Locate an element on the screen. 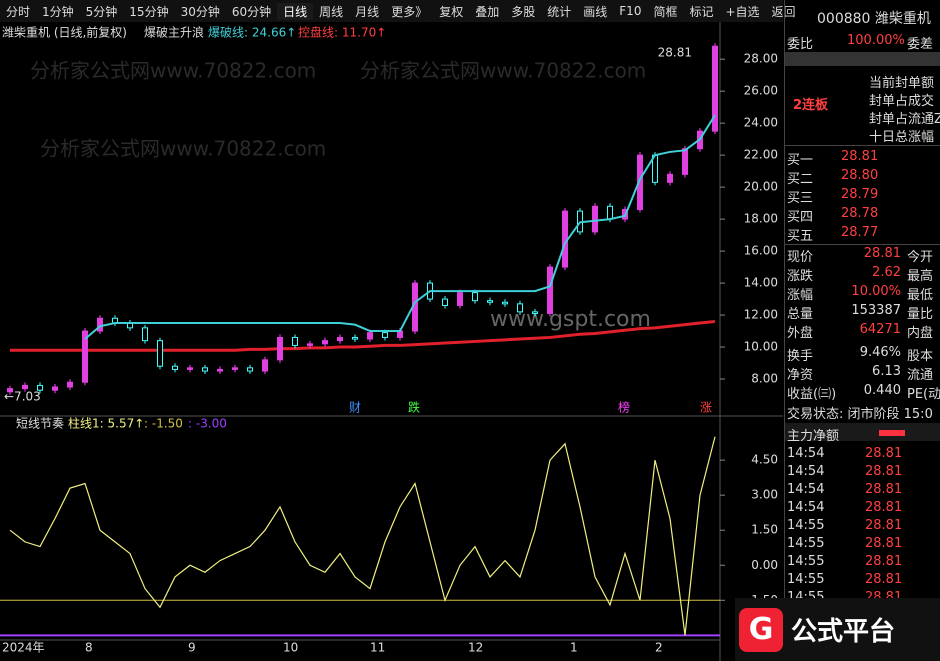  toolbar-button: 统计 is located at coordinates (559, 11).